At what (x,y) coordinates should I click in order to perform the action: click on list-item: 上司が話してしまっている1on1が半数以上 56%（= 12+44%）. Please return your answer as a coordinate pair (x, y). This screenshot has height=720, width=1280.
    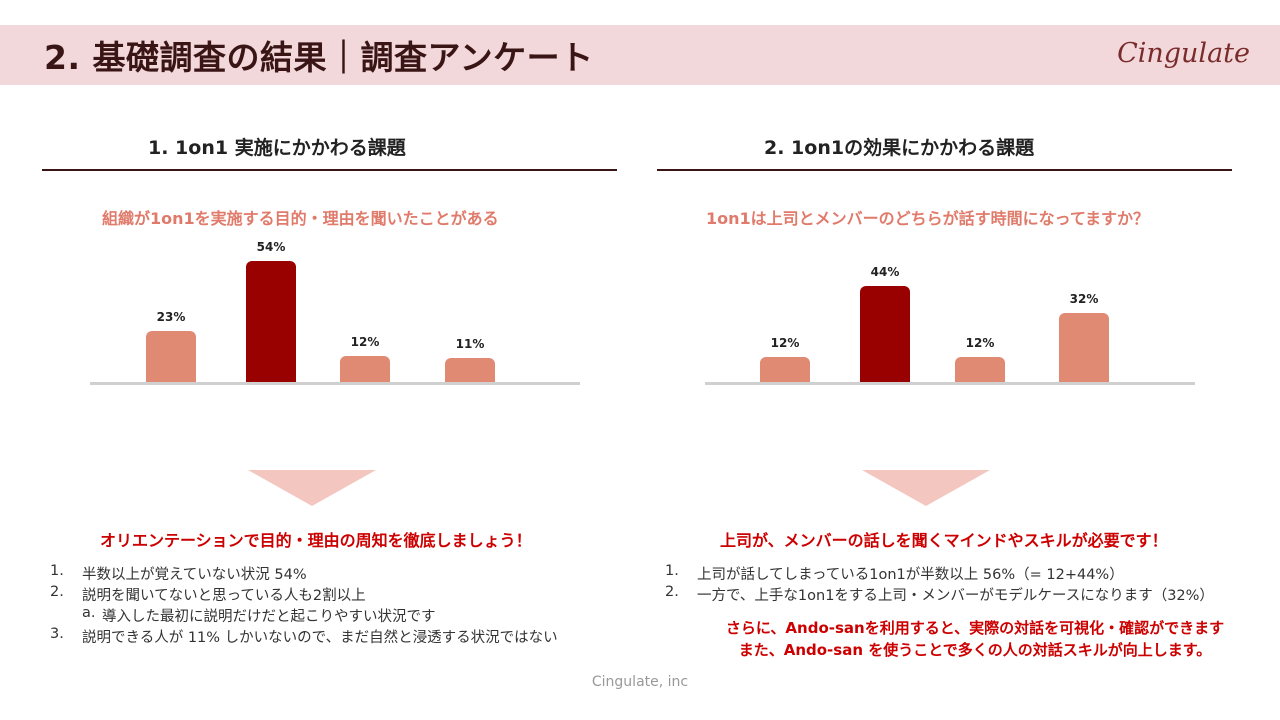
    Looking at the image, I should click on (910, 575).